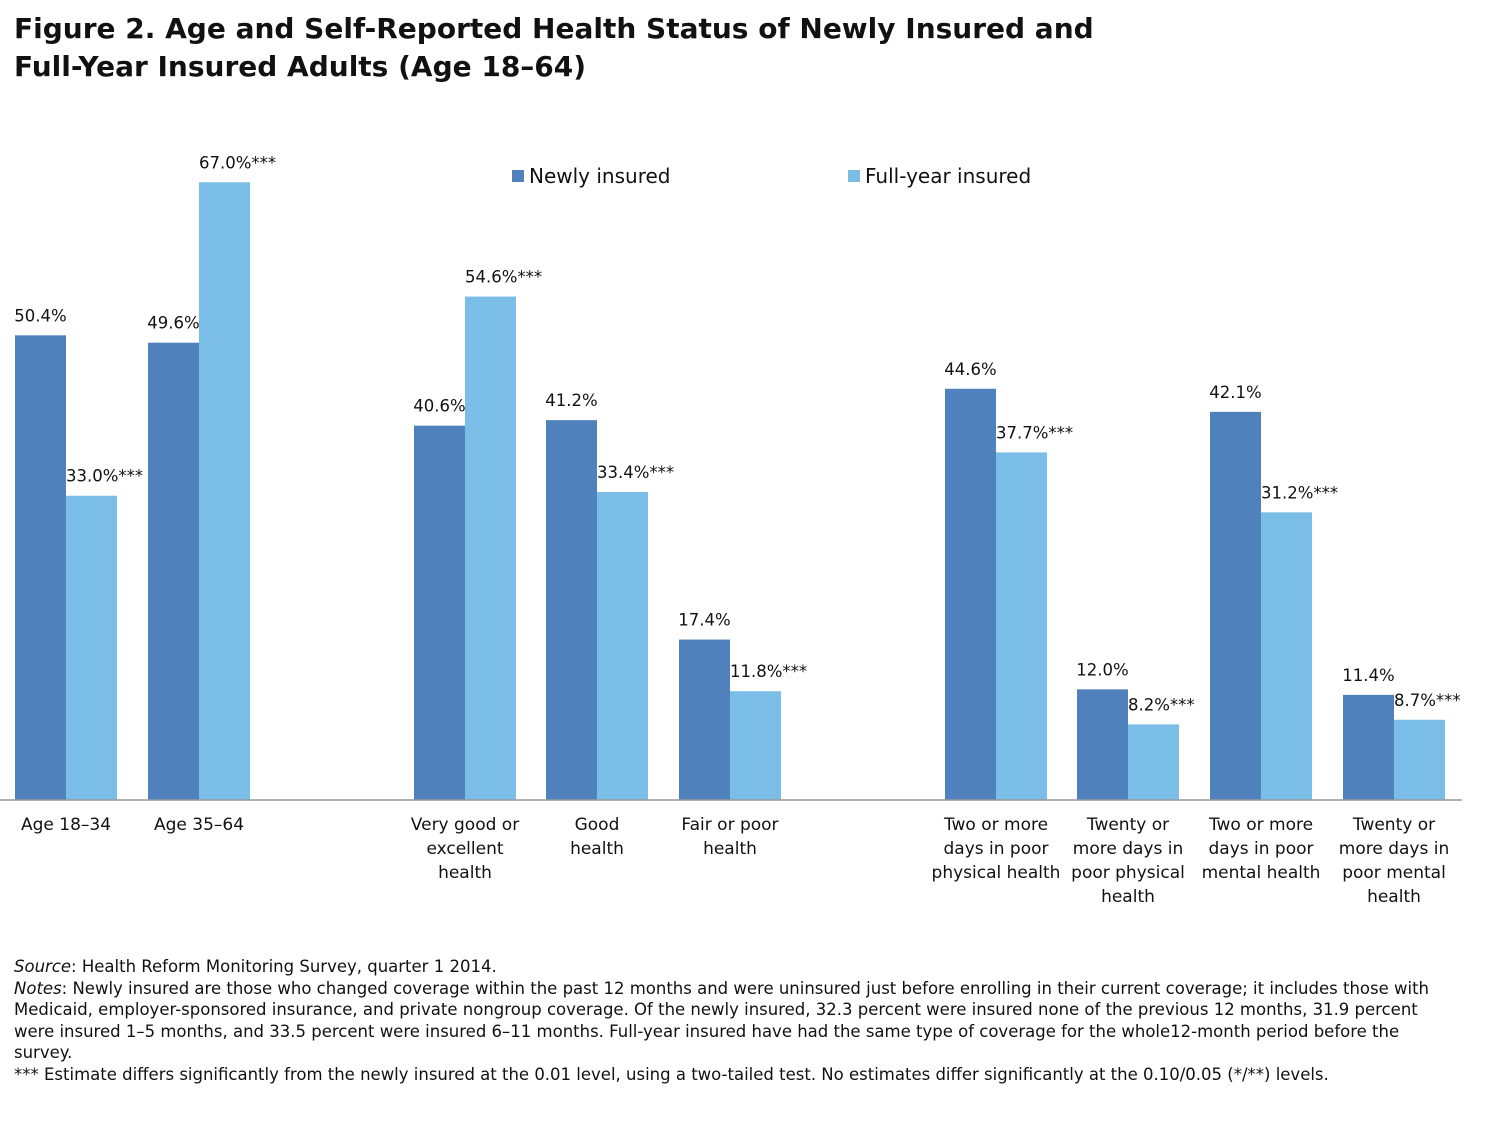 The width and height of the screenshot is (1487, 1125). What do you see at coordinates (38, 988) in the screenshot?
I see `notes-label: Notes` at bounding box center [38, 988].